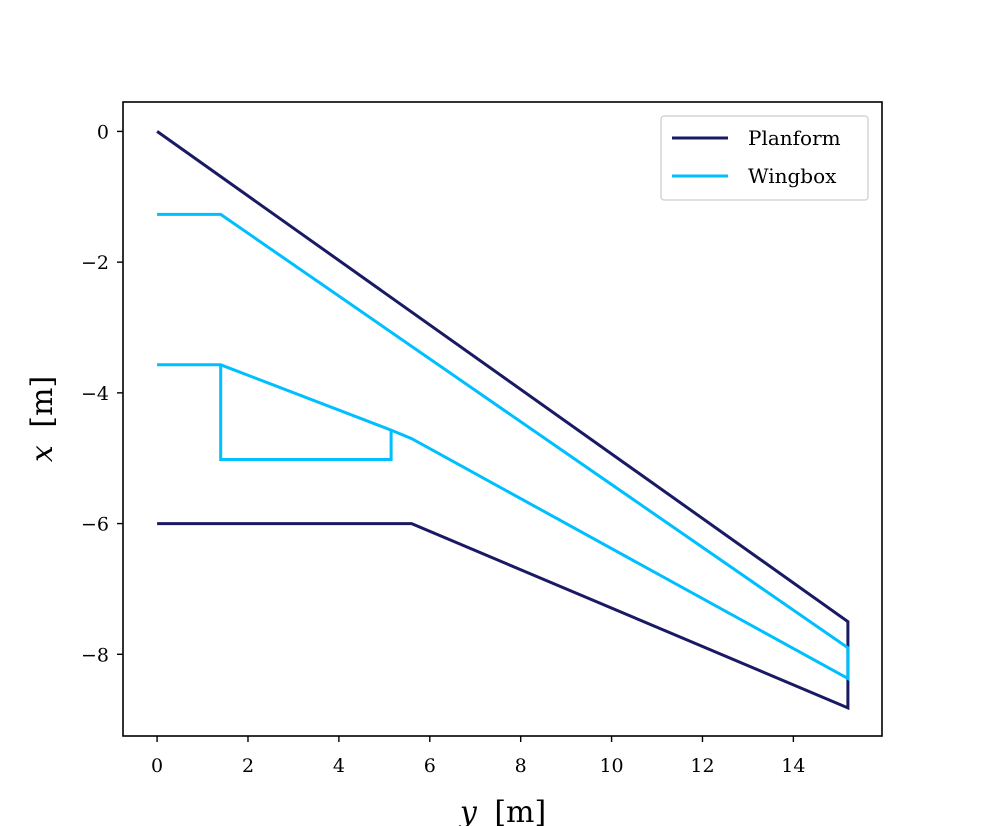 The image size is (981, 826). I want to click on x-tick-label: 12, so click(702, 766).